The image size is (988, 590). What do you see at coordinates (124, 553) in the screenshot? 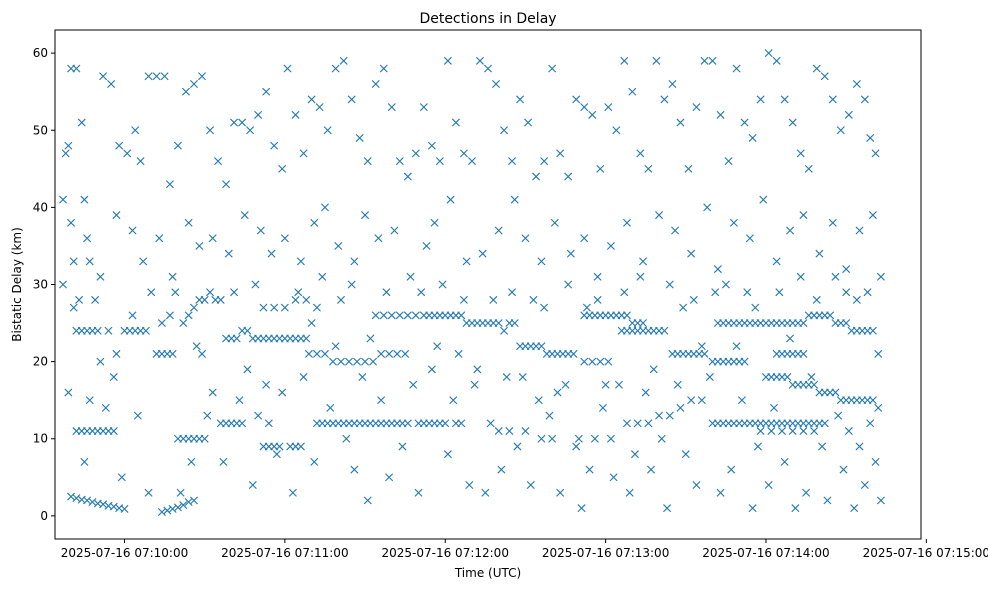
I see `x-tick-label: 2025-07-16 07:10:00` at bounding box center [124, 553].